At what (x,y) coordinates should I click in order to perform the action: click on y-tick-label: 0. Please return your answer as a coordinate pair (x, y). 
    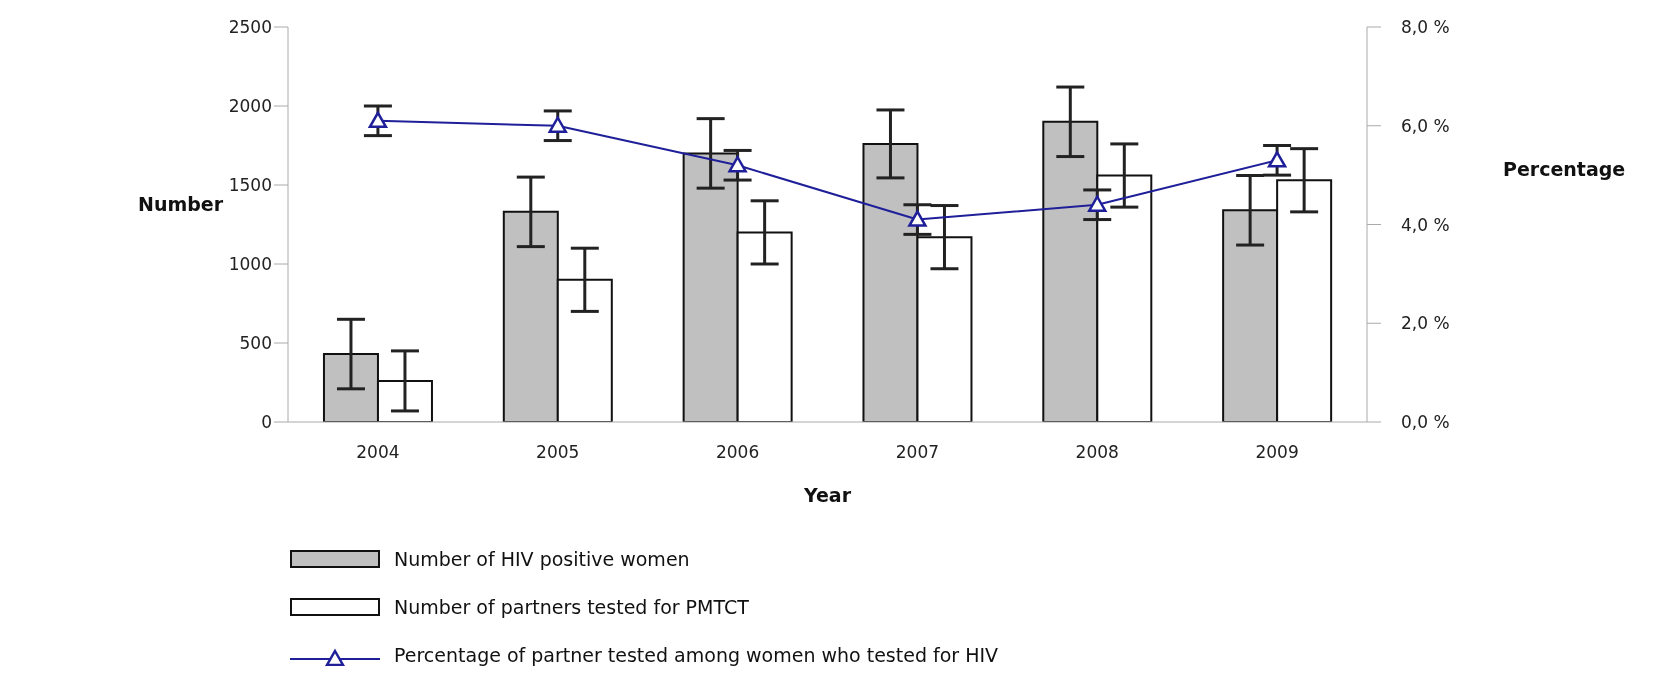
    Looking at the image, I should click on (266, 422).